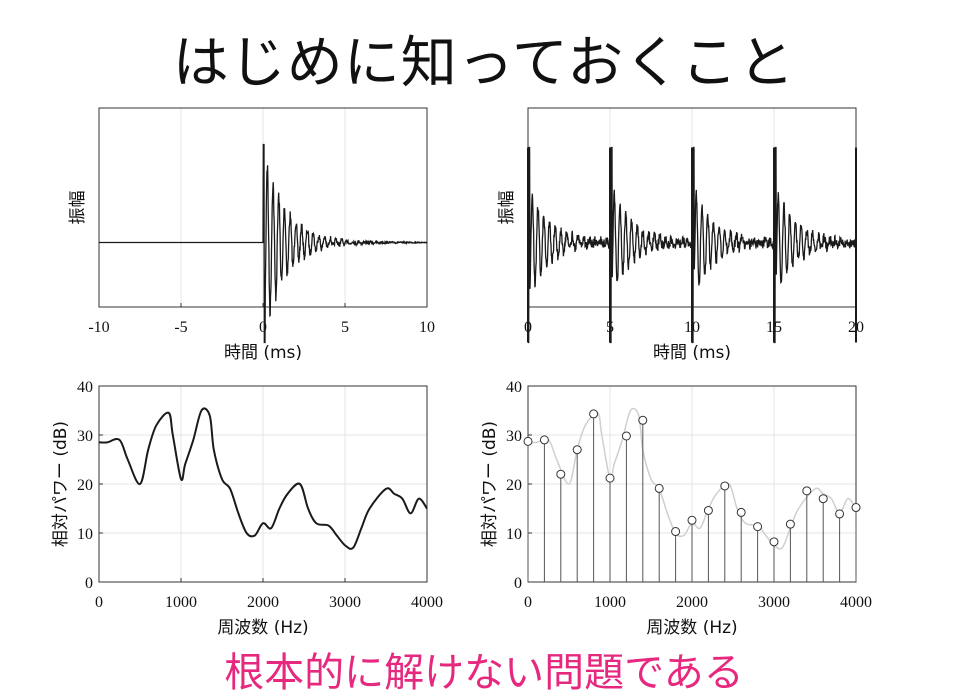 This screenshot has height=698, width=968. Describe the element at coordinates (98, 327) in the screenshot. I see `x-tick-label: -10` at that location.